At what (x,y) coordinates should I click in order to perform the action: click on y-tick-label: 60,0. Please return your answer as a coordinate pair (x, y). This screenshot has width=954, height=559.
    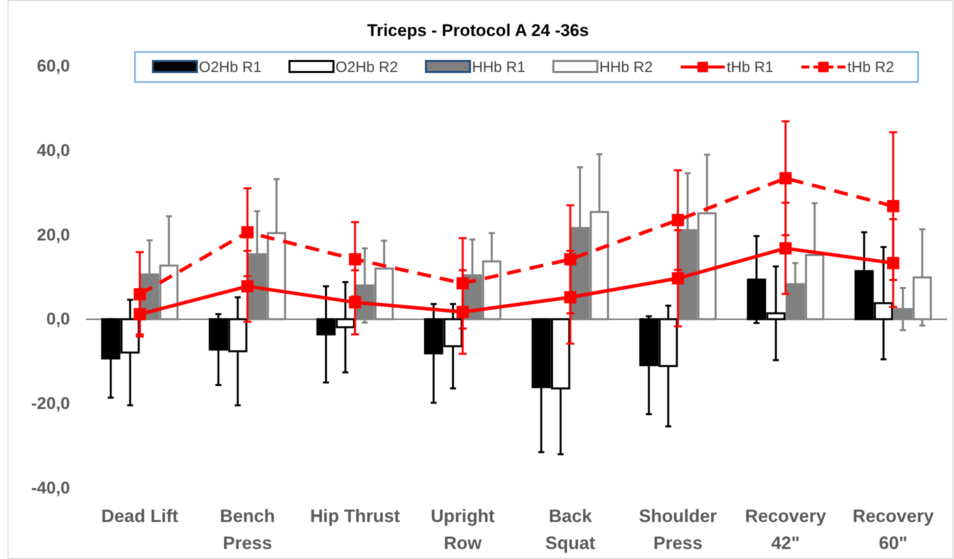
    Looking at the image, I should click on (53, 66).